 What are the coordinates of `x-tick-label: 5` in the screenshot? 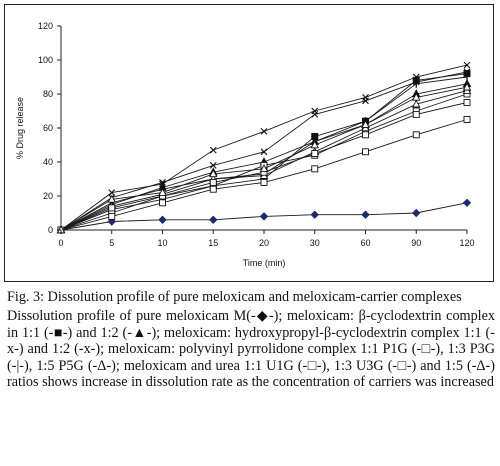 It's located at (111, 243).